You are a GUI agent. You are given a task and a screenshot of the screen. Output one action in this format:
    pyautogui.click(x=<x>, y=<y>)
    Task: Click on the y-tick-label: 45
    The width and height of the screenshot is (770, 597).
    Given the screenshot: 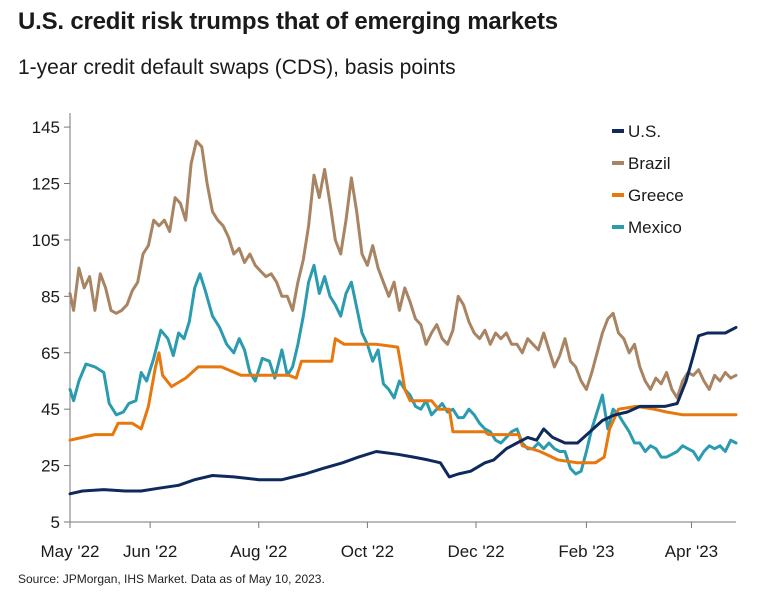 What is the action you would take?
    pyautogui.click(x=50, y=409)
    